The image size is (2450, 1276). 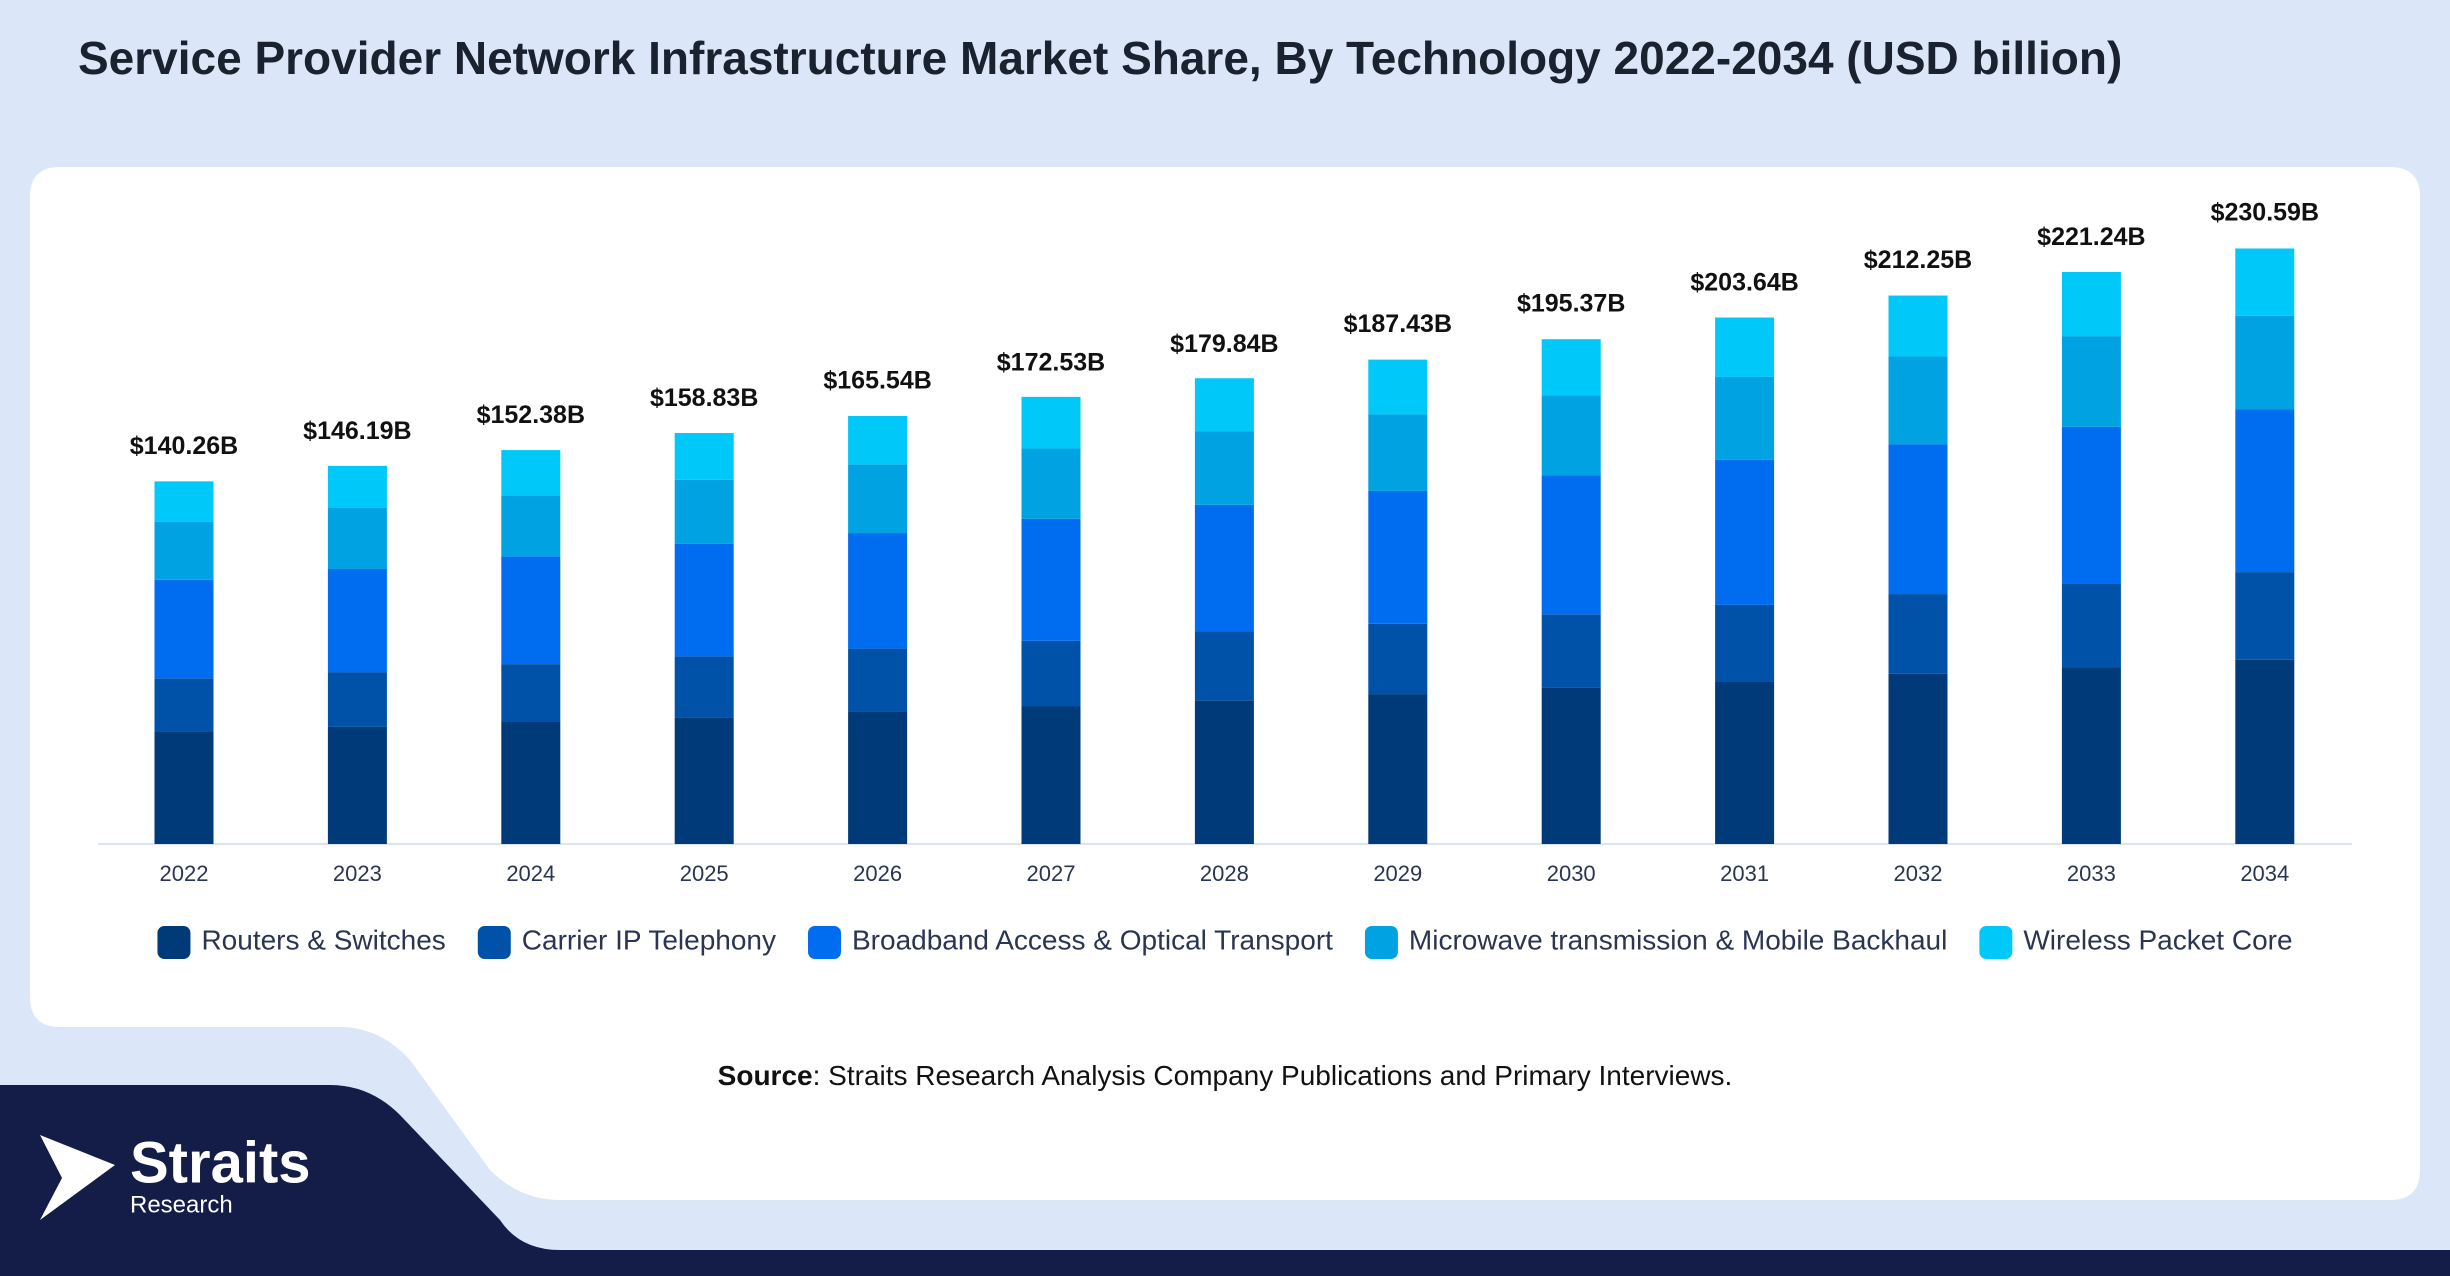 I want to click on x-tick-label: 2032, so click(x=1918, y=873).